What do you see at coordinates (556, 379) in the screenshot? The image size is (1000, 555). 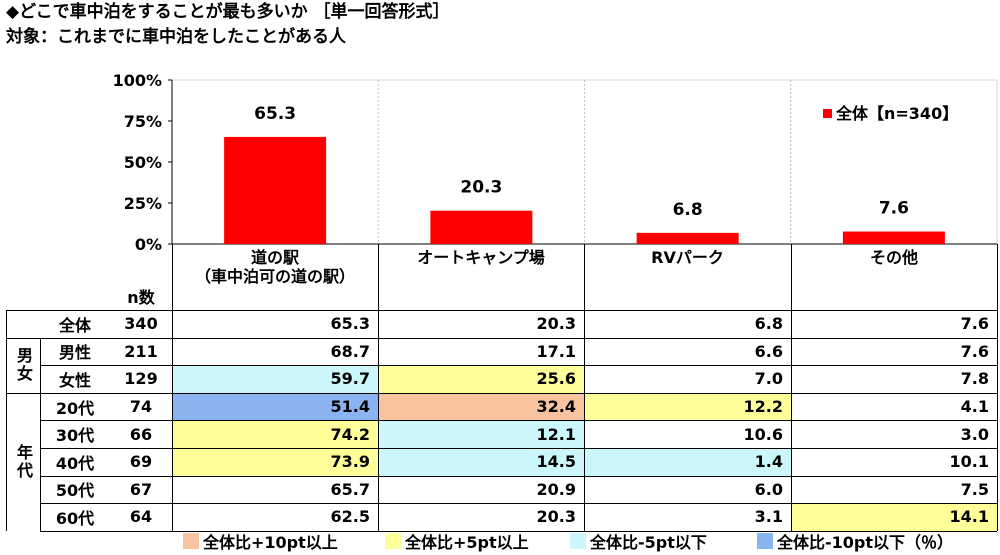 I see `table-cell-value: 25.6` at bounding box center [556, 379].